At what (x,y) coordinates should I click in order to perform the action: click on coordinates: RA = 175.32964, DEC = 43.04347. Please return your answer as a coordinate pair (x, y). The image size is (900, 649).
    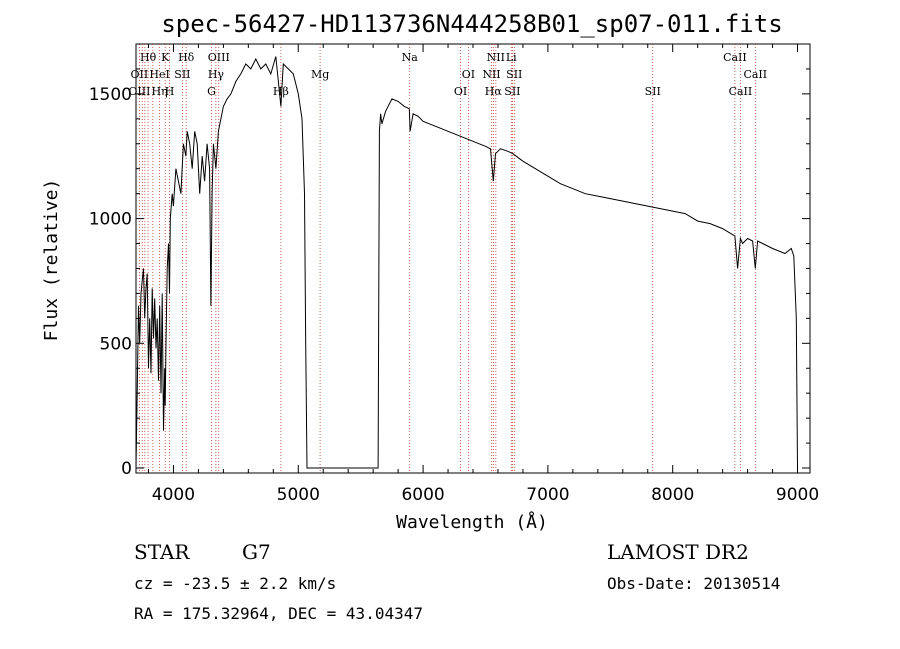
    Looking at the image, I should click on (278, 613).